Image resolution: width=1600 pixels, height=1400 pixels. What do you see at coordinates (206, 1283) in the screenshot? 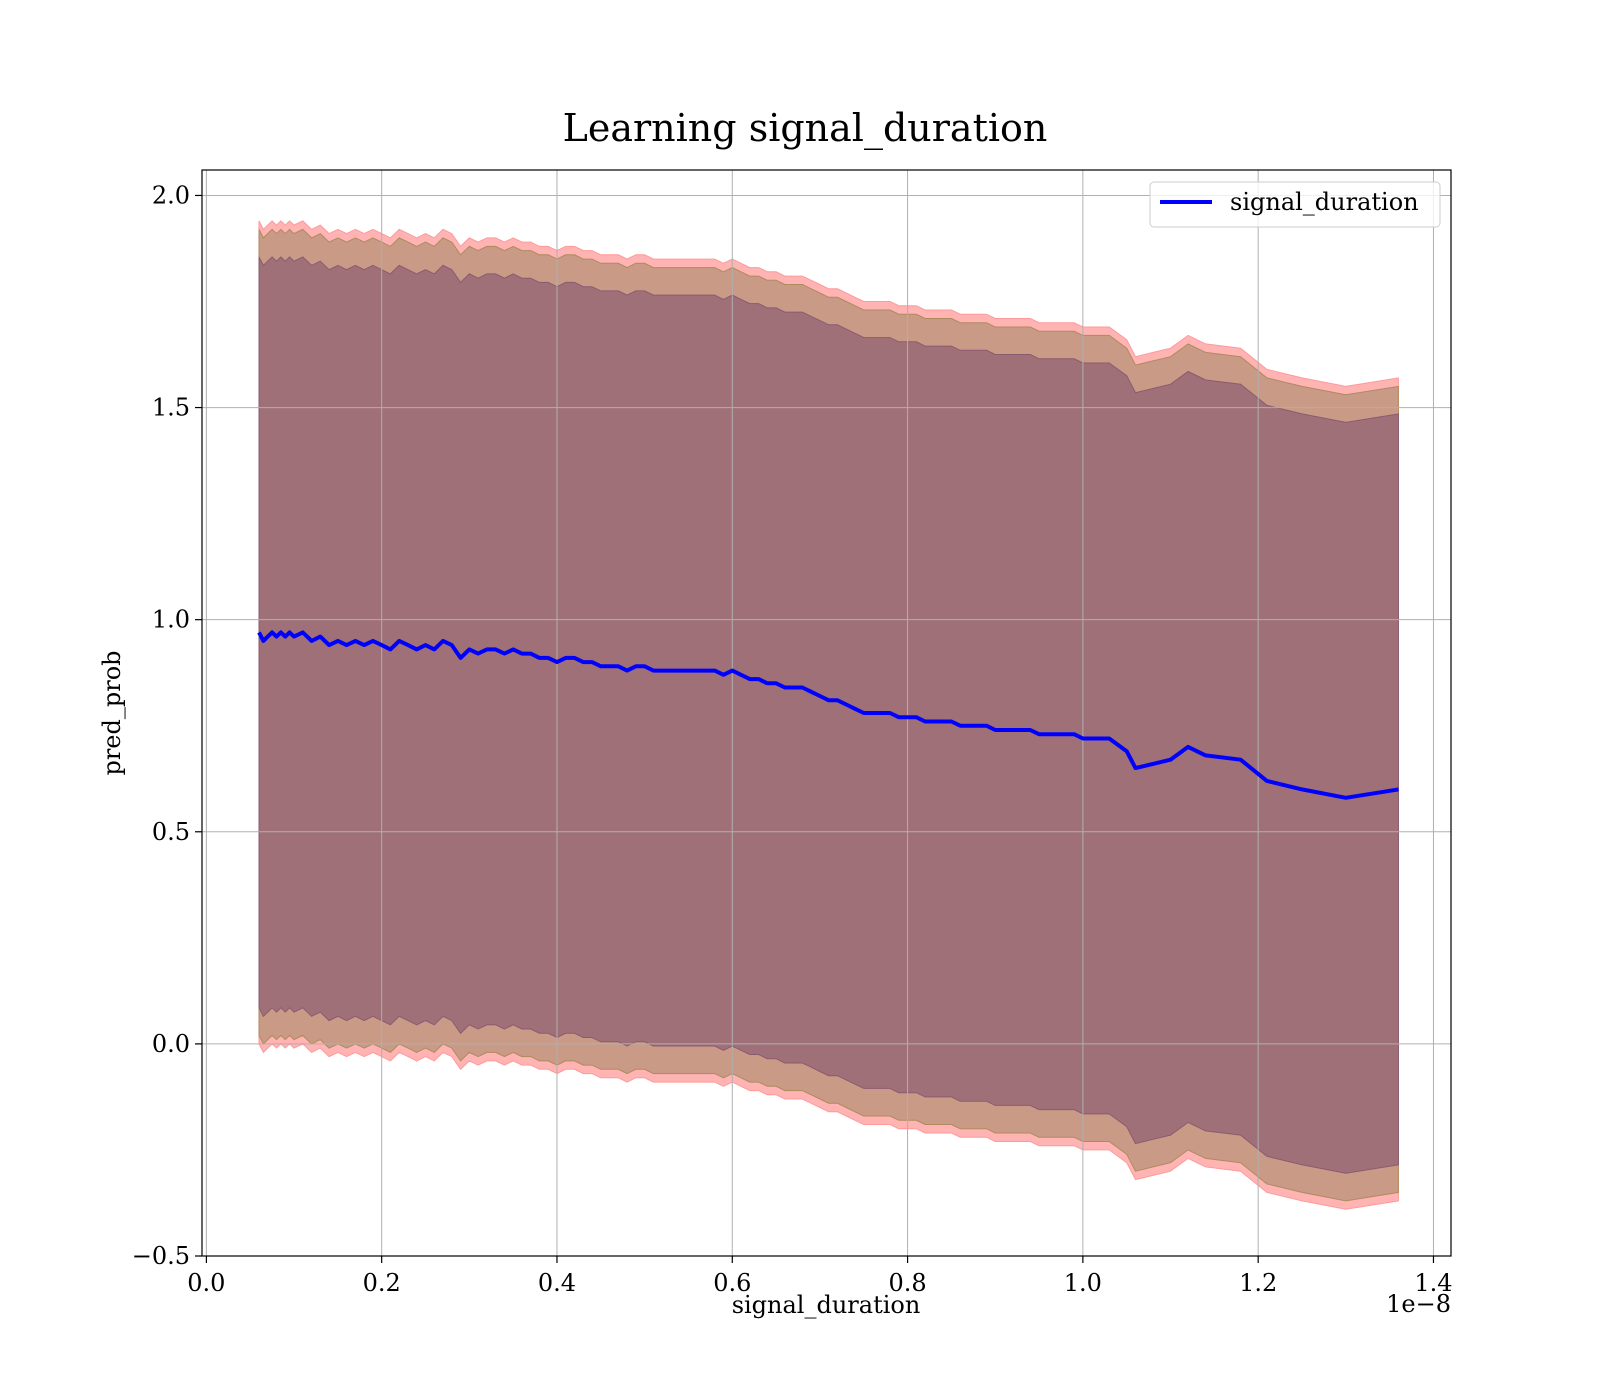
I see `x-tick-label: 0.0` at bounding box center [206, 1283].